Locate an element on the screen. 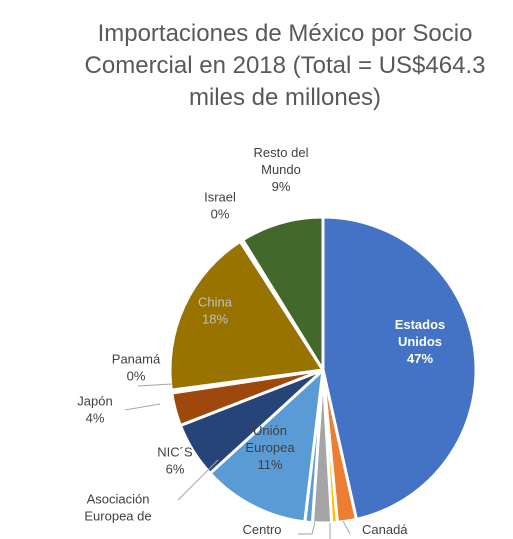 The width and height of the screenshot is (513, 539). slice-label-0-line-1: Unidos is located at coordinates (420, 341).